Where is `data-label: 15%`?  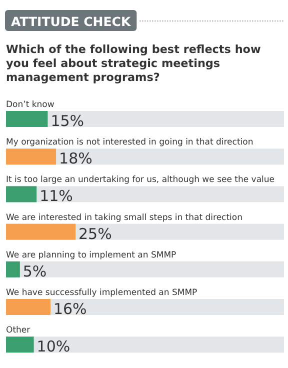 data-label: 15% is located at coordinates (67, 121).